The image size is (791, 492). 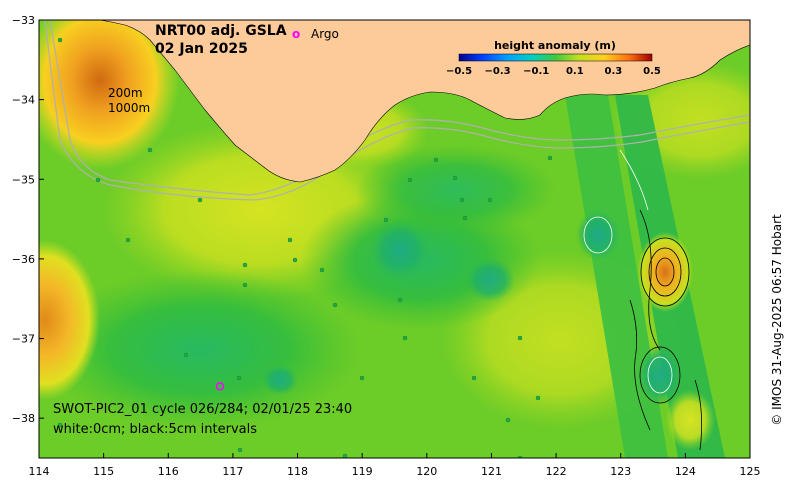 I want to click on y-tick-label: −36, so click(x=23, y=259).